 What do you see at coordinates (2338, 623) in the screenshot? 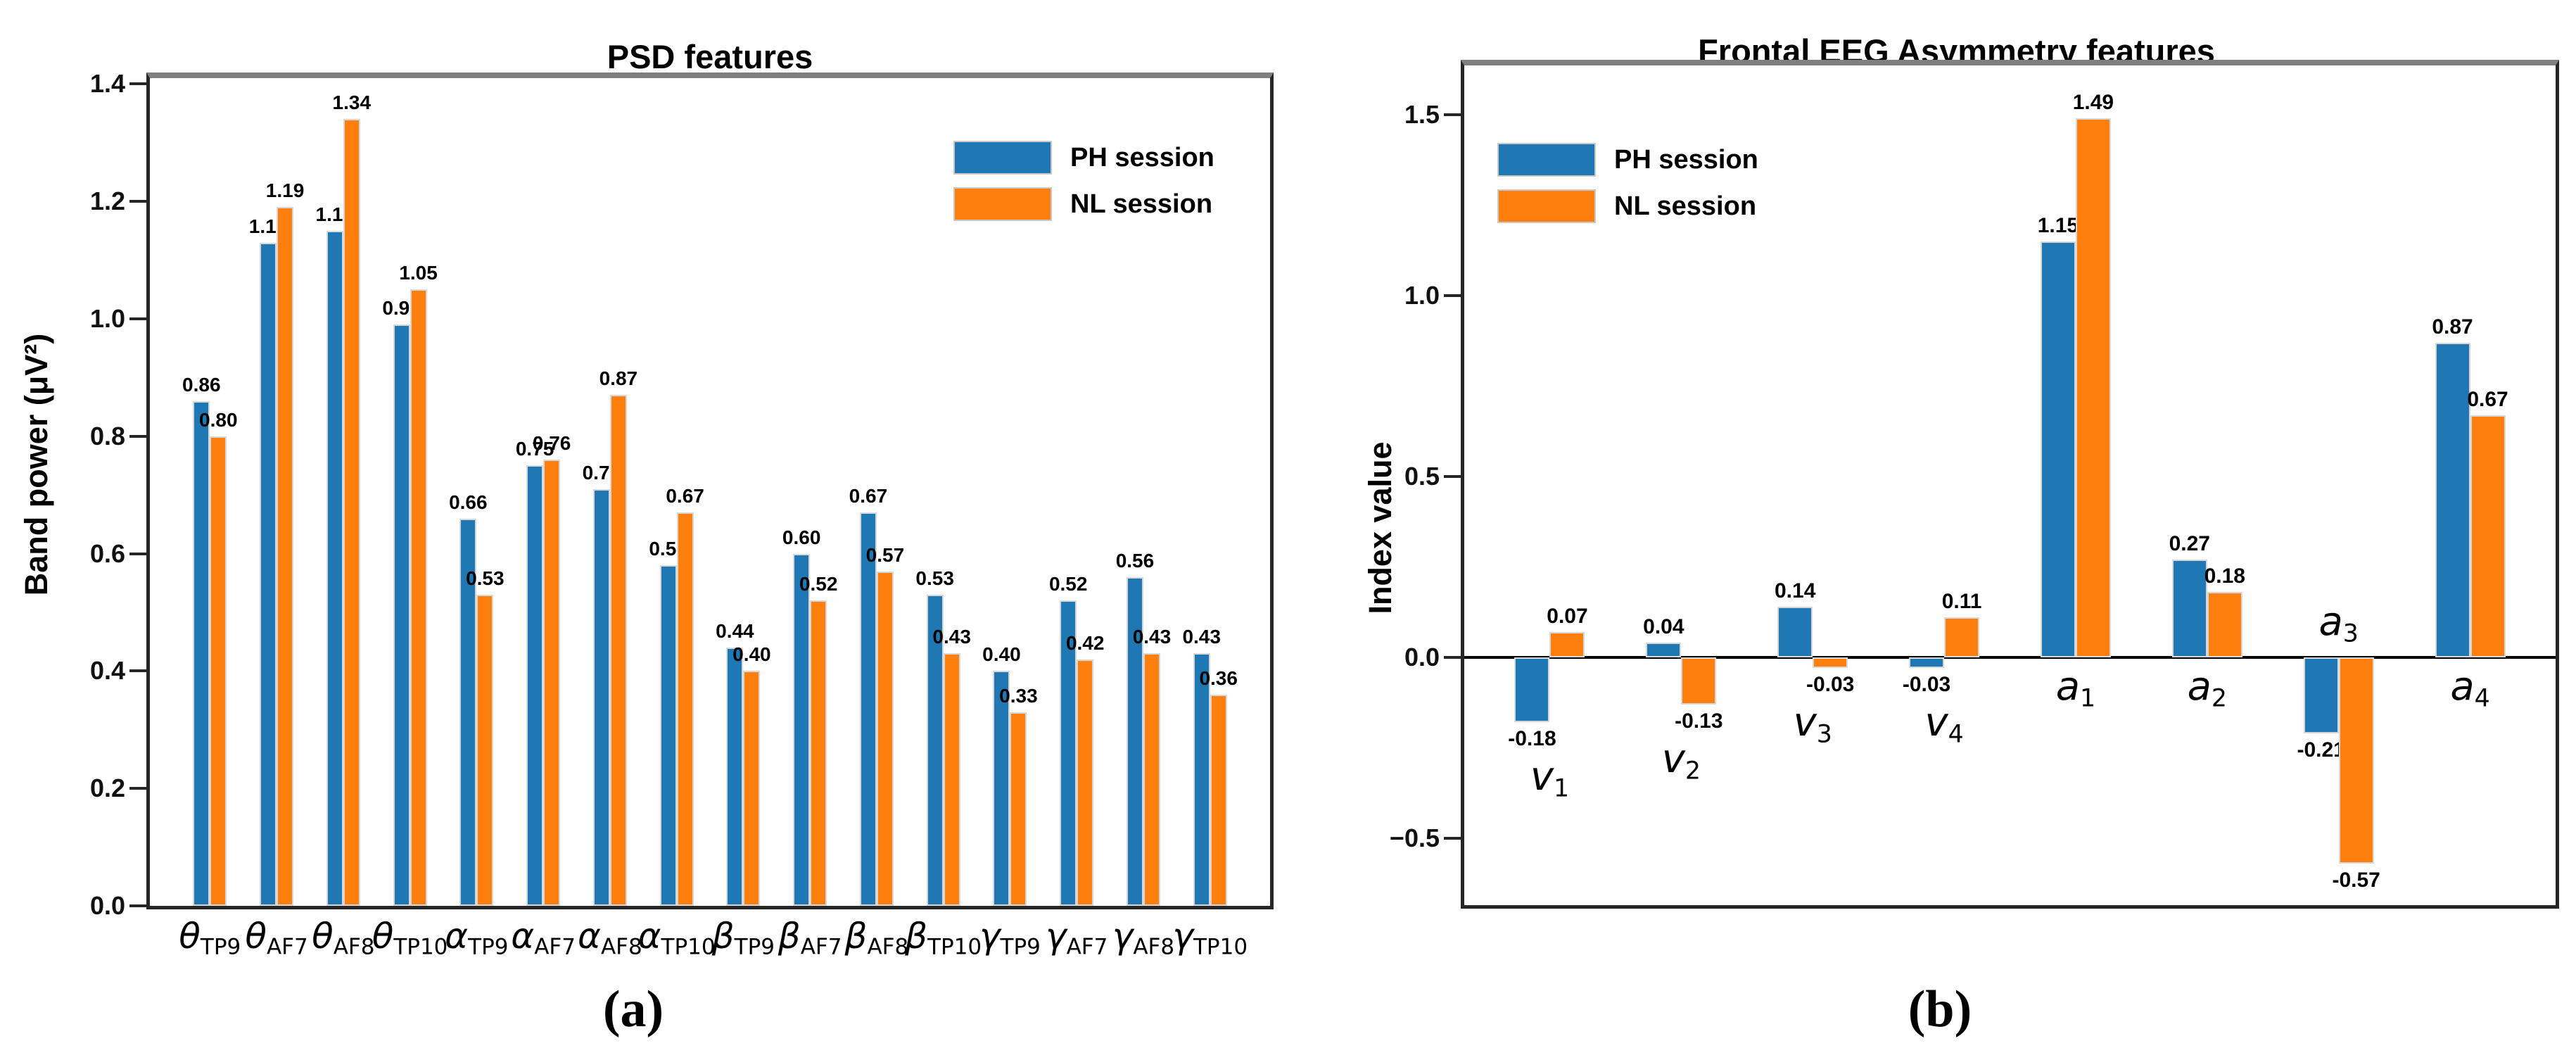
I see `x-category-label: a3` at bounding box center [2338, 623].